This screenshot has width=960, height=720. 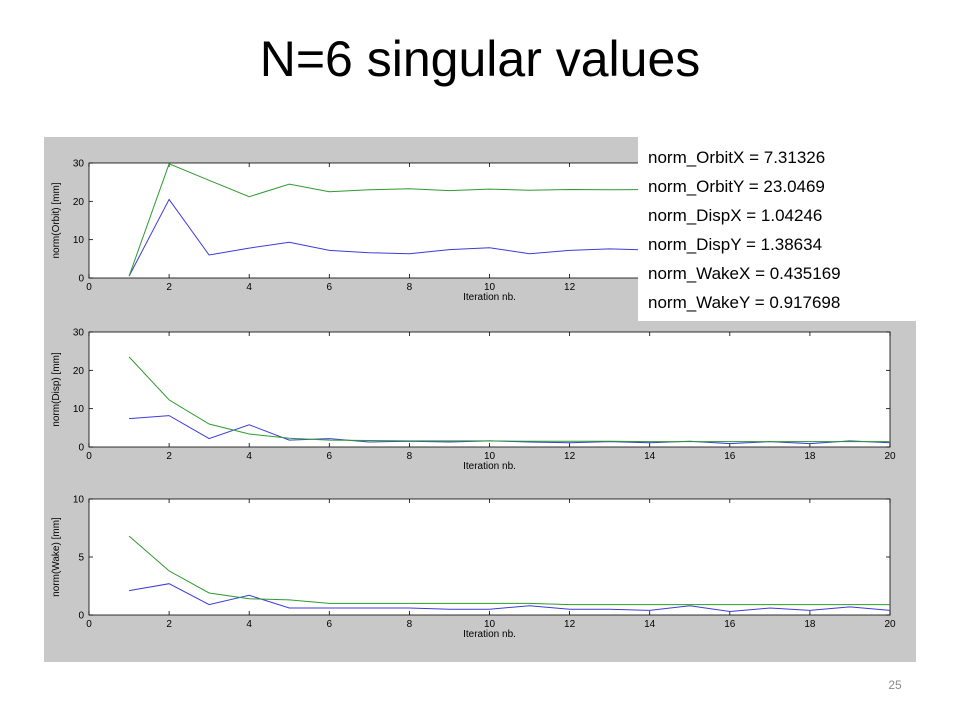 I want to click on wake-series-x-line, so click(x=510, y=598).